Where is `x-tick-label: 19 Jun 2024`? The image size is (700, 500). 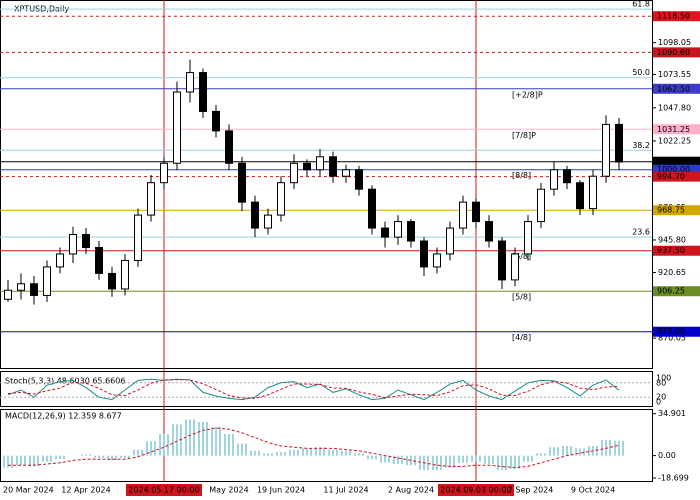 x-tick-label: 19 Jun 2024 is located at coordinates (281, 490).